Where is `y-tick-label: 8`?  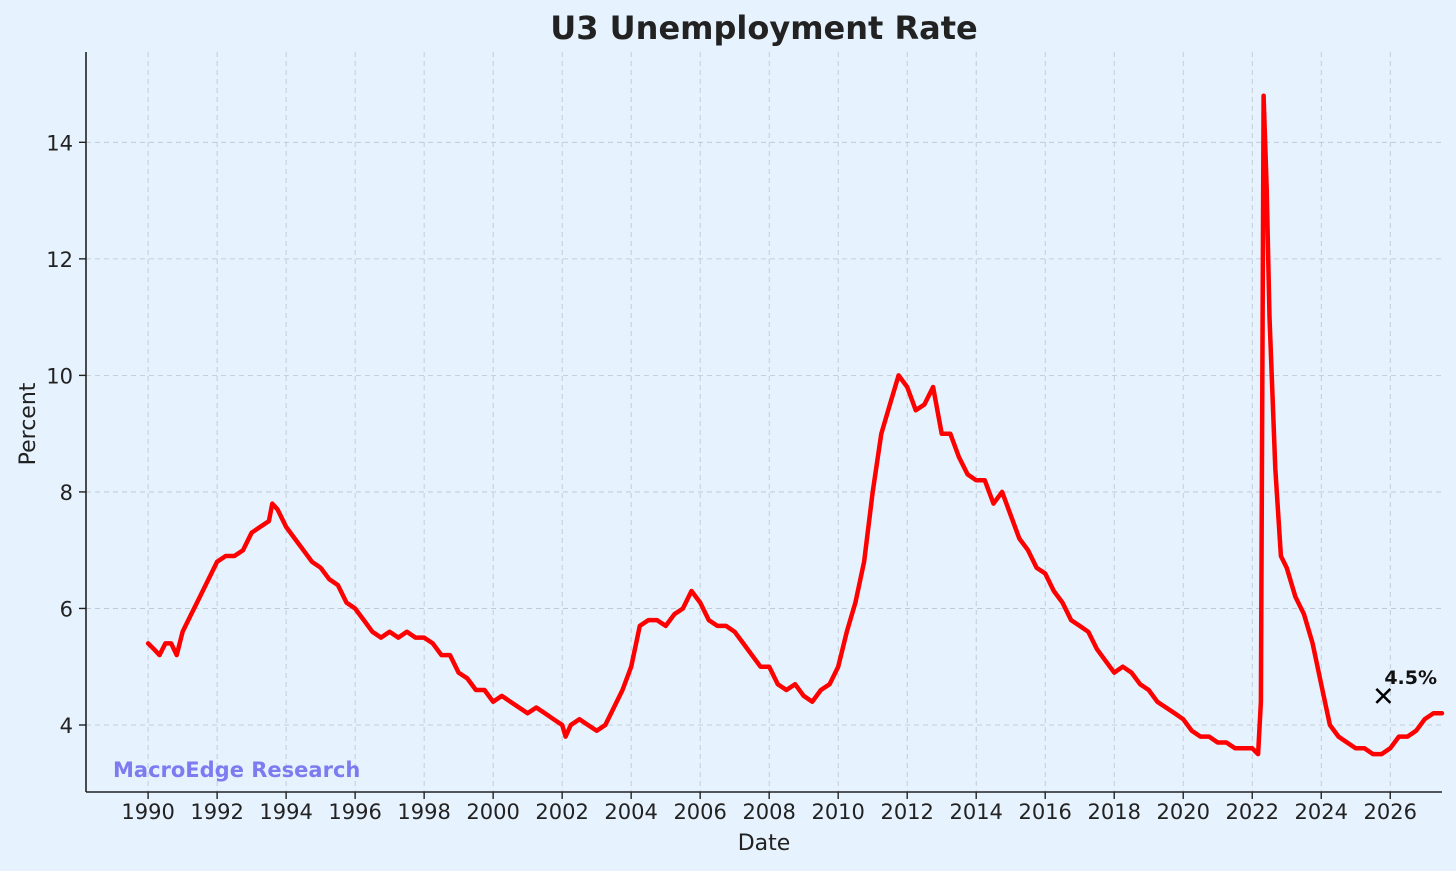 y-tick-label: 8 is located at coordinates (66, 493).